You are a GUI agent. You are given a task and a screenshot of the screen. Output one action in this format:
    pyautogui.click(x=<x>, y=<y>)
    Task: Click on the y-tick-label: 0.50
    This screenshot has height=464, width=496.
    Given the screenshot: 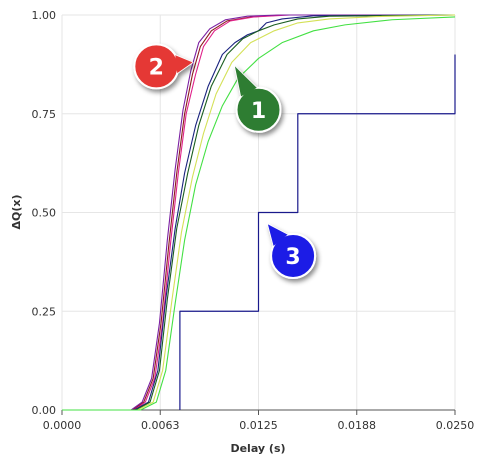 What is the action you would take?
    pyautogui.click(x=44, y=213)
    